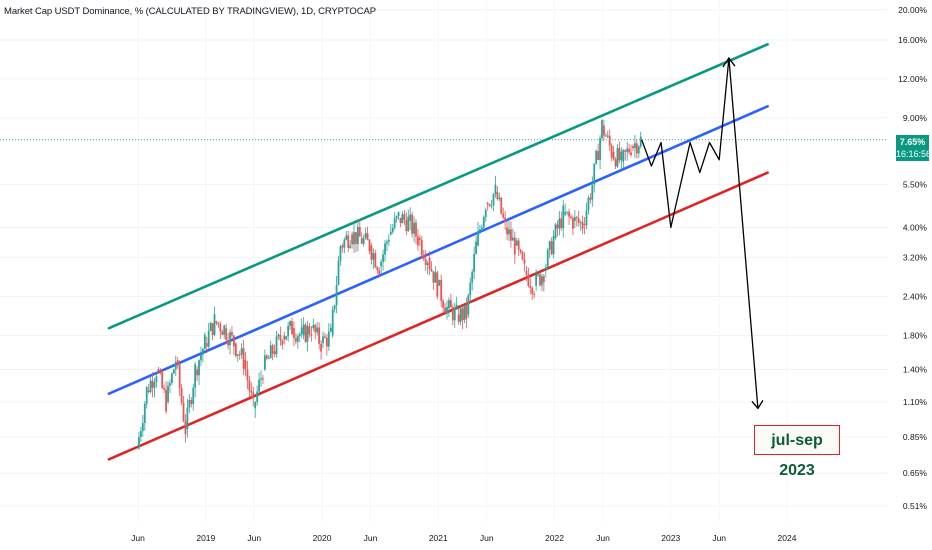  Describe the element at coordinates (757, 404) in the screenshot. I see `arrowhead-down` at that location.